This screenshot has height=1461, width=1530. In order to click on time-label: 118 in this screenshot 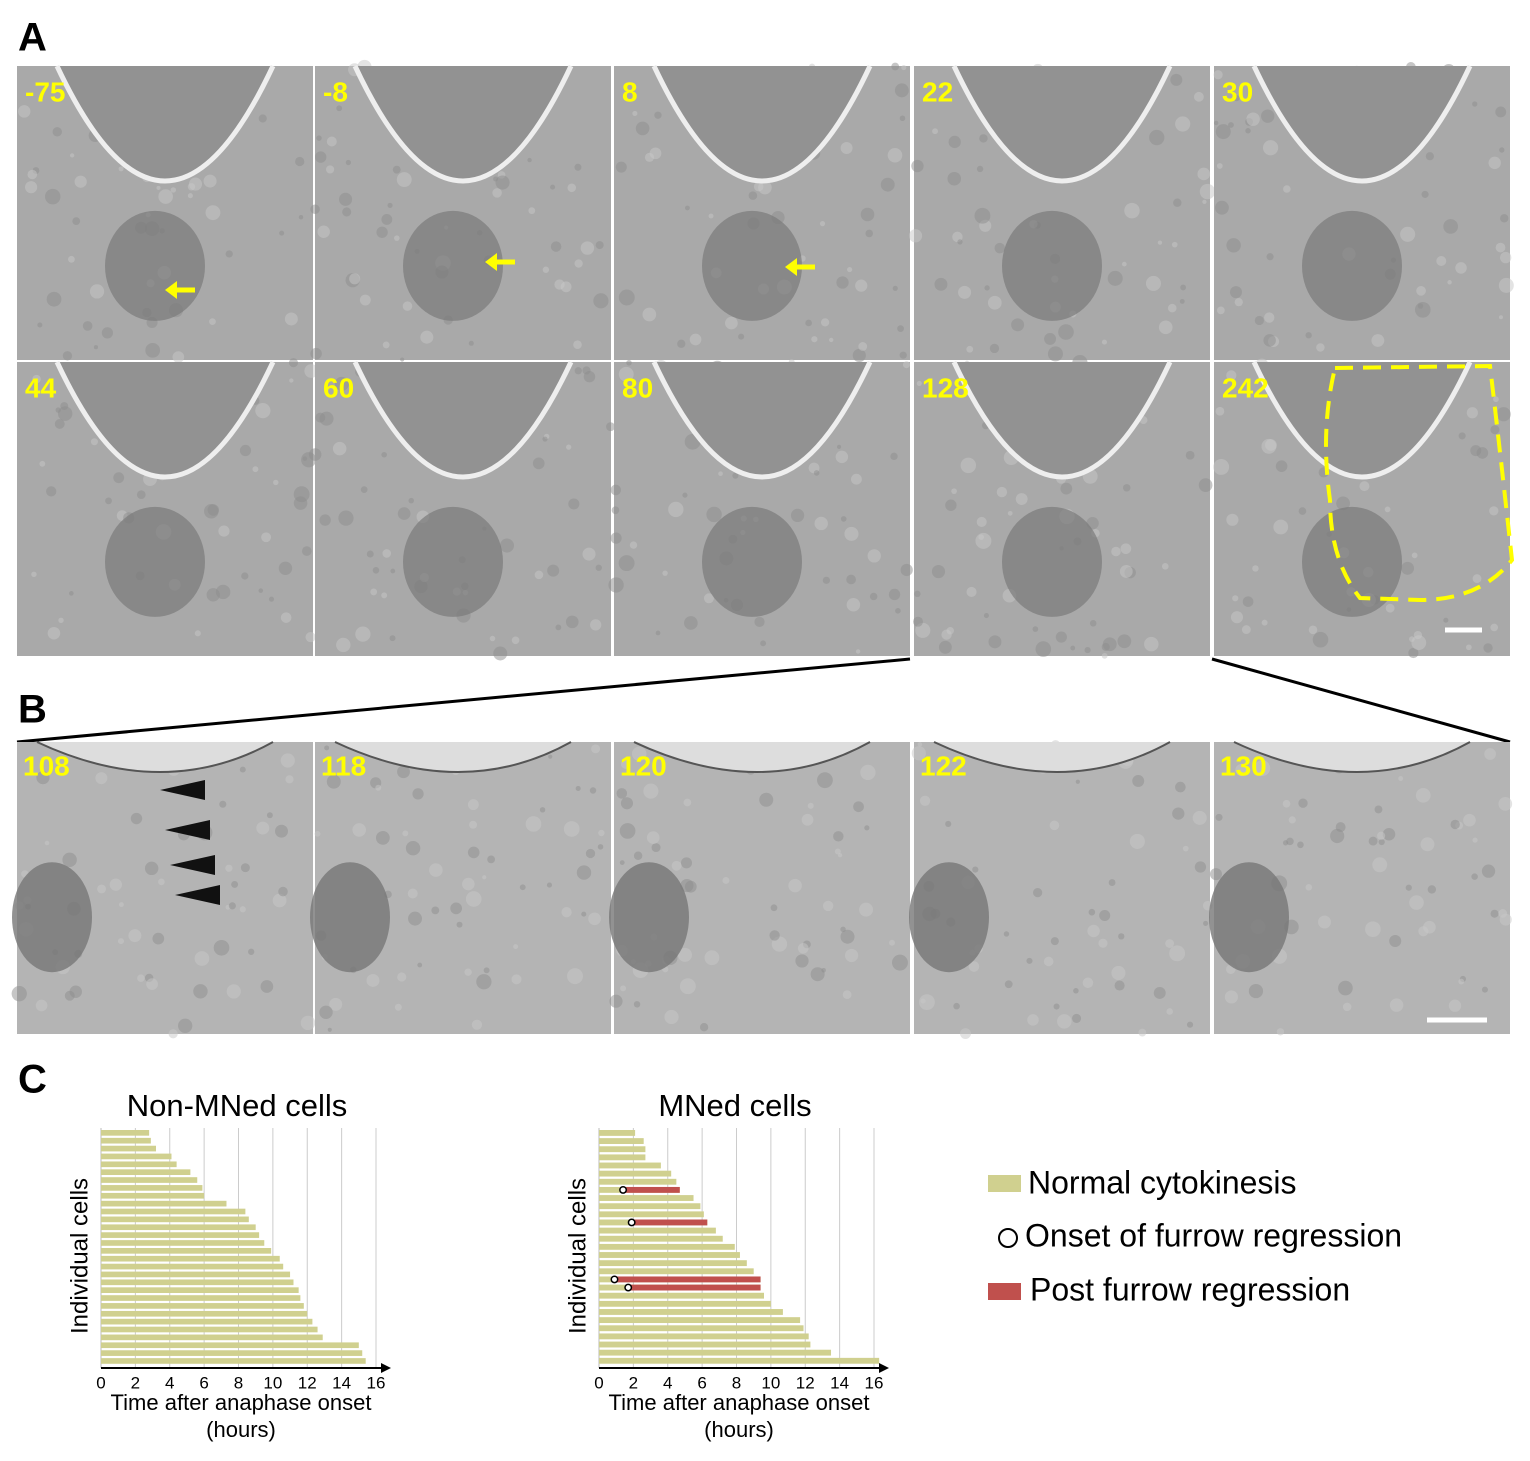, I will do `click(343, 765)`.